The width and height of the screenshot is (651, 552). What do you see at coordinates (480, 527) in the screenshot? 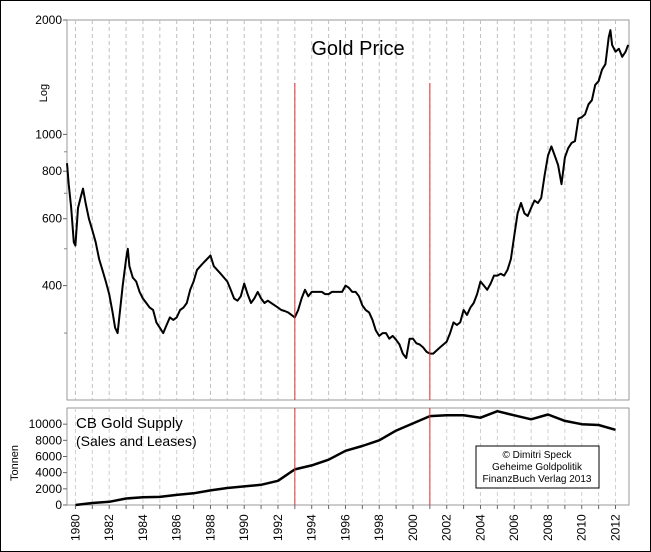
I see `x-tick-label: 2004` at bounding box center [480, 527].